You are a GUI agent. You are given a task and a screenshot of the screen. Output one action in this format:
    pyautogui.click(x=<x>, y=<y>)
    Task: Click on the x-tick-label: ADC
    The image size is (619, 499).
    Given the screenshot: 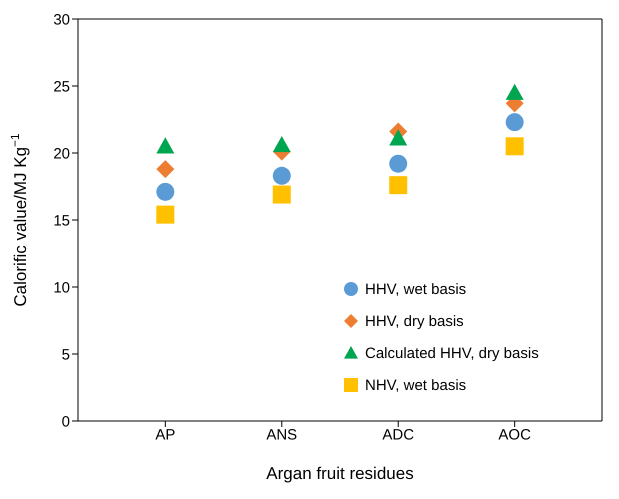 What is the action you would take?
    pyautogui.click(x=398, y=435)
    